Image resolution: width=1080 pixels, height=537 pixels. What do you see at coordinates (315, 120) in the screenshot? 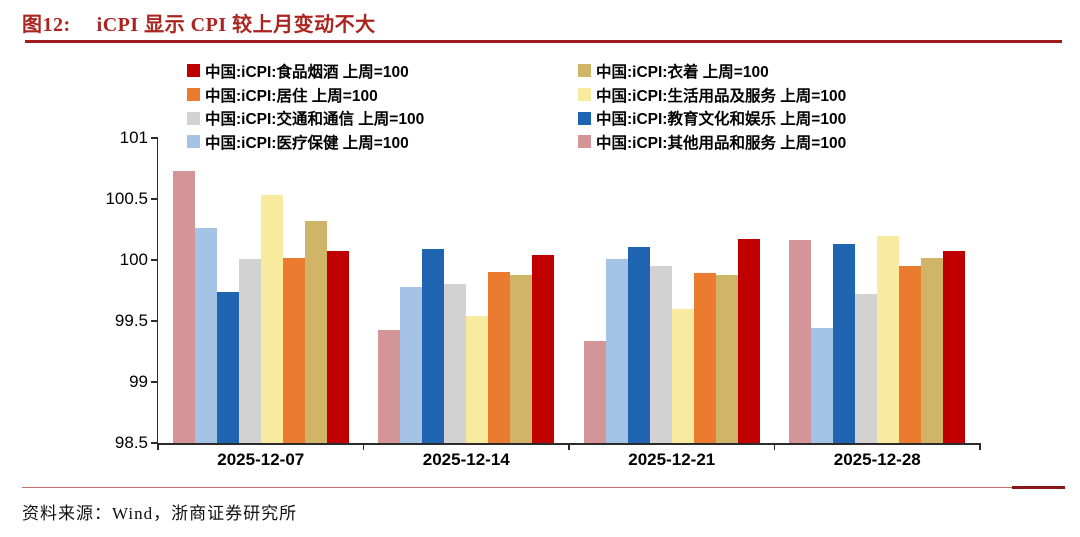
I see `legend-label: 中国:iCPI:交通和通信 上周=100` at bounding box center [315, 120].